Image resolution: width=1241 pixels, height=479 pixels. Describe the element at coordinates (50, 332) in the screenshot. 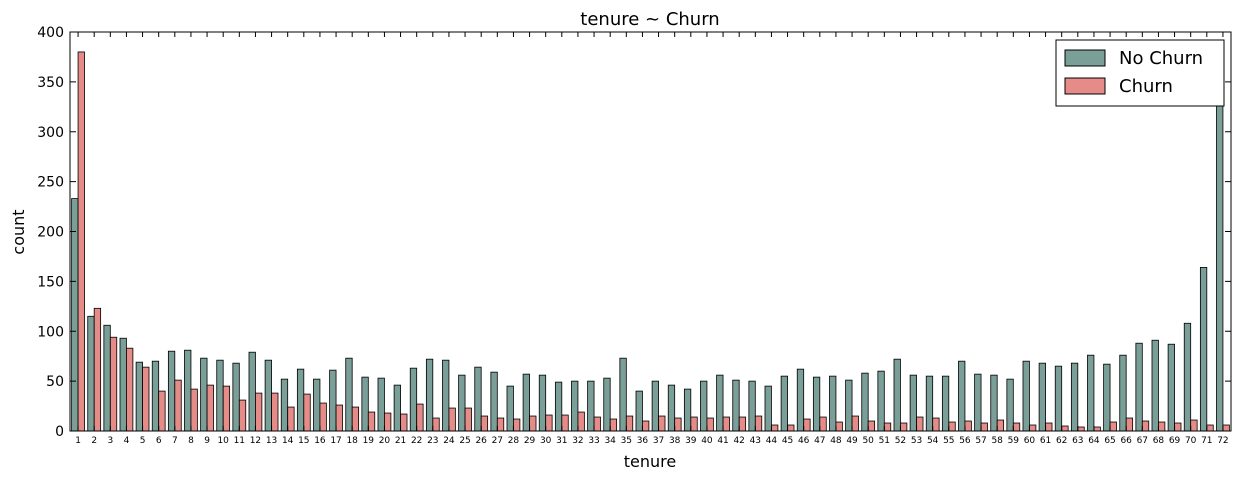

I see `y-tick-label: 100` at that location.